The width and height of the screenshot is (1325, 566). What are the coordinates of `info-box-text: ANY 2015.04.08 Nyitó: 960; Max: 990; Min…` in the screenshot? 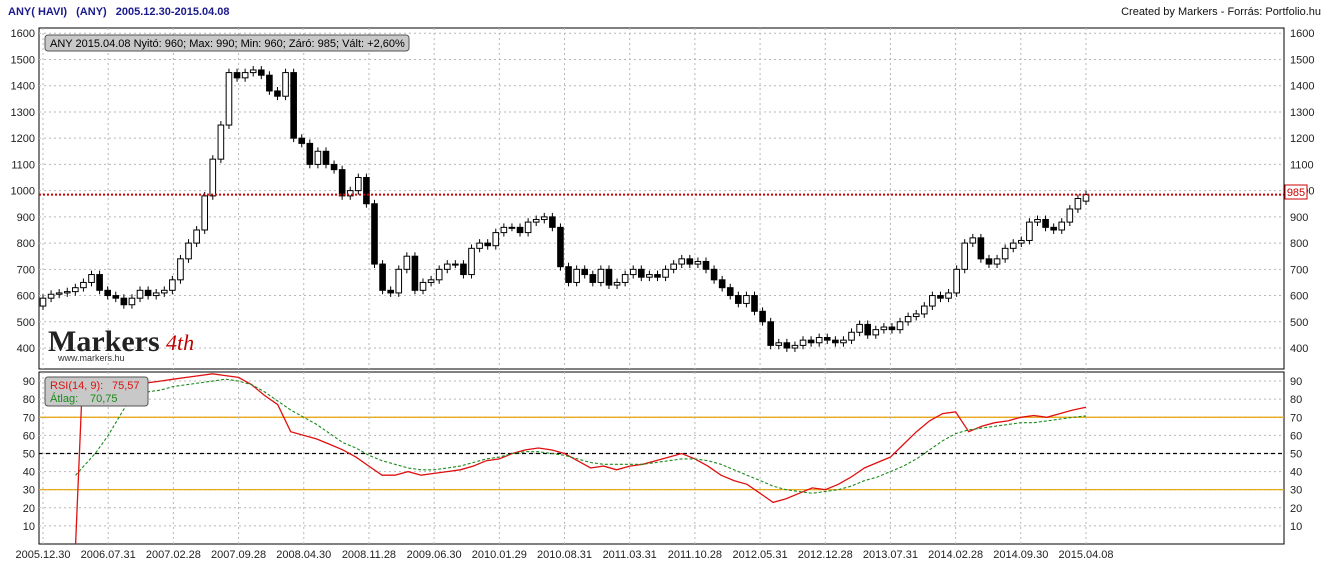 It's located at (227, 44).